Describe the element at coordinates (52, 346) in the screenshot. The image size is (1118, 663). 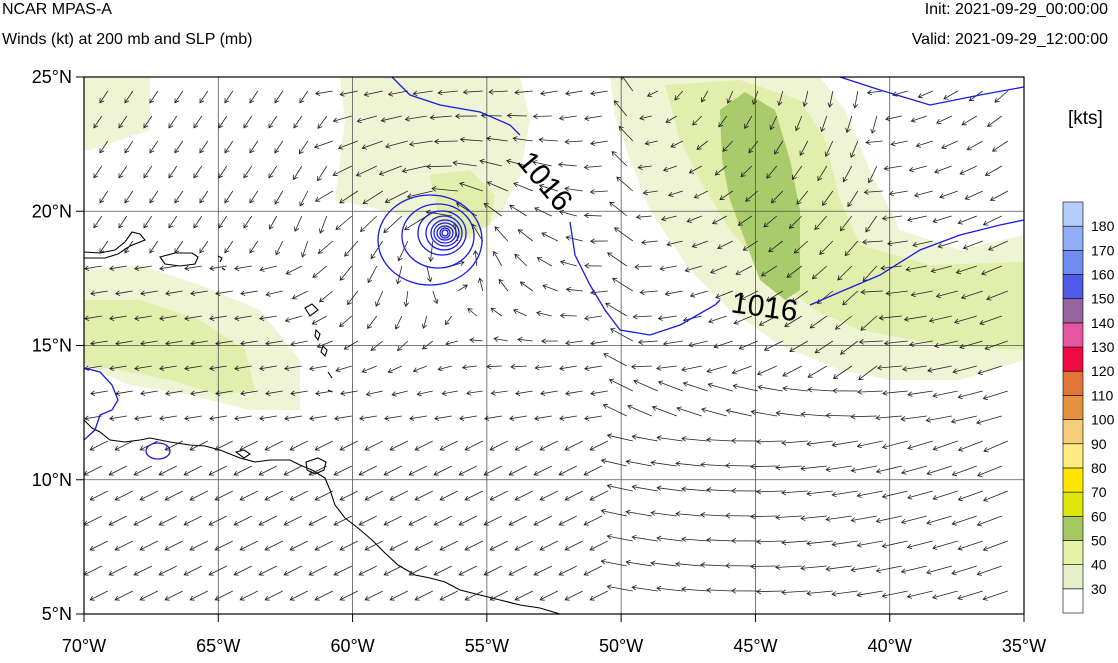
I see `y-tick-label: 15°N` at that location.